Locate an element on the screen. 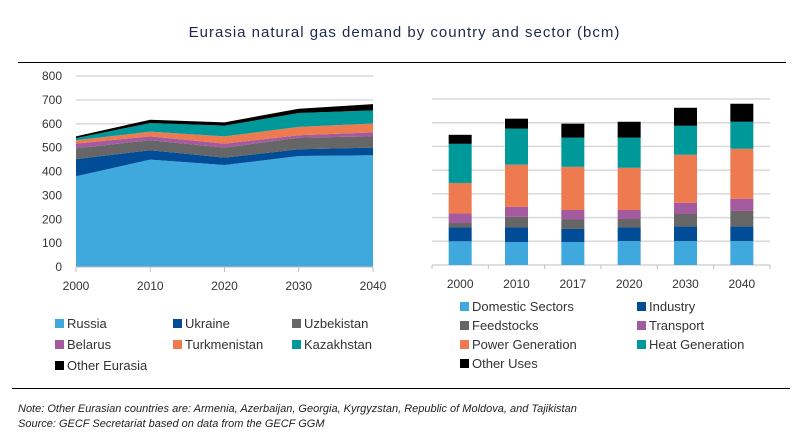  bottom-divider is located at coordinates (401, 388).